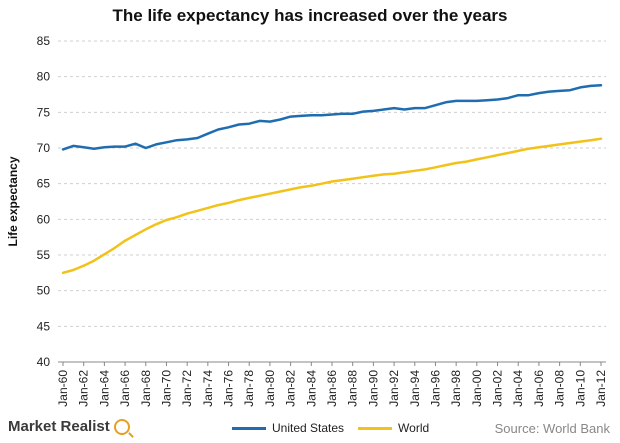 The height and width of the screenshot is (443, 620). What do you see at coordinates (311, 388) in the screenshot?
I see `x-tick-label: Jan-84` at bounding box center [311, 388].